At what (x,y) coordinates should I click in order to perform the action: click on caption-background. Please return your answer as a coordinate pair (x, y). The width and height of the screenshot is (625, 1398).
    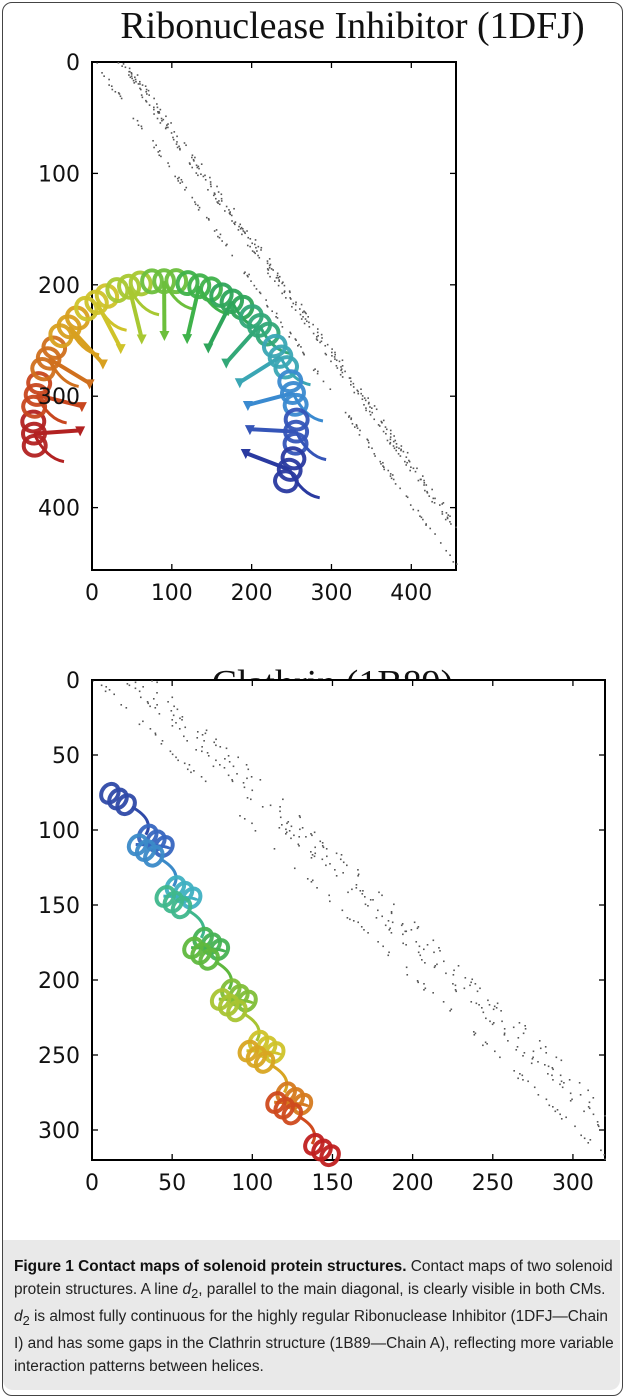
    Looking at the image, I should click on (311, 1315).